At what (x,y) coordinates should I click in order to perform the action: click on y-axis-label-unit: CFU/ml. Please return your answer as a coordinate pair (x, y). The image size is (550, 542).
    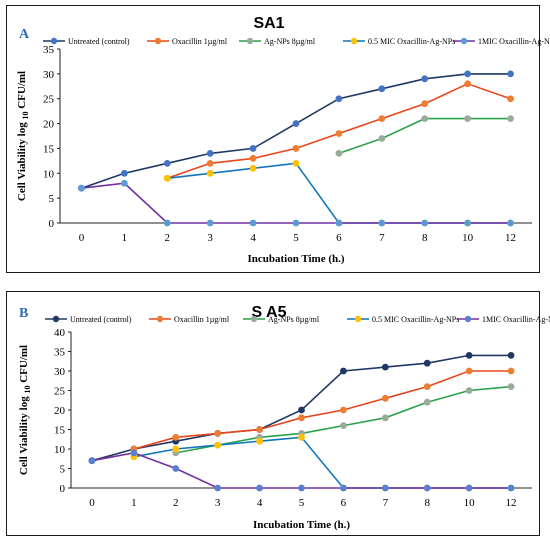
    Looking at the image, I should click on (22, 91).